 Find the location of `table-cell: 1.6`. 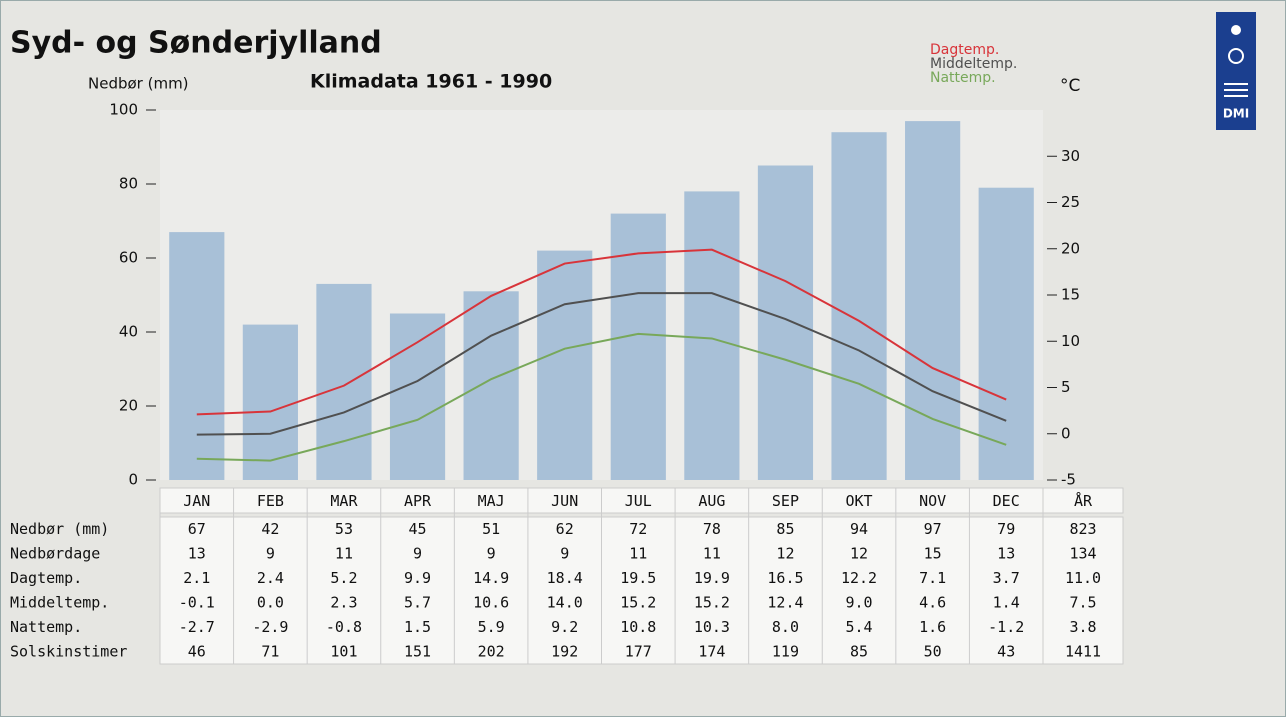

table-cell: 1.6 is located at coordinates (932, 627).